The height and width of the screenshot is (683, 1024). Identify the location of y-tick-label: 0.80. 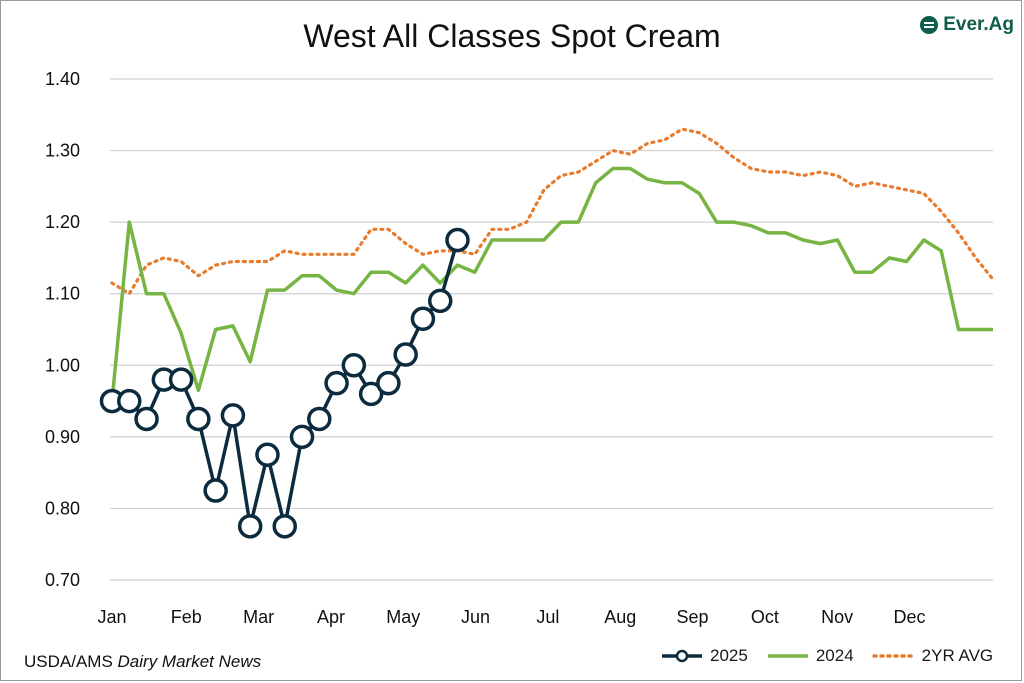
(62, 508).